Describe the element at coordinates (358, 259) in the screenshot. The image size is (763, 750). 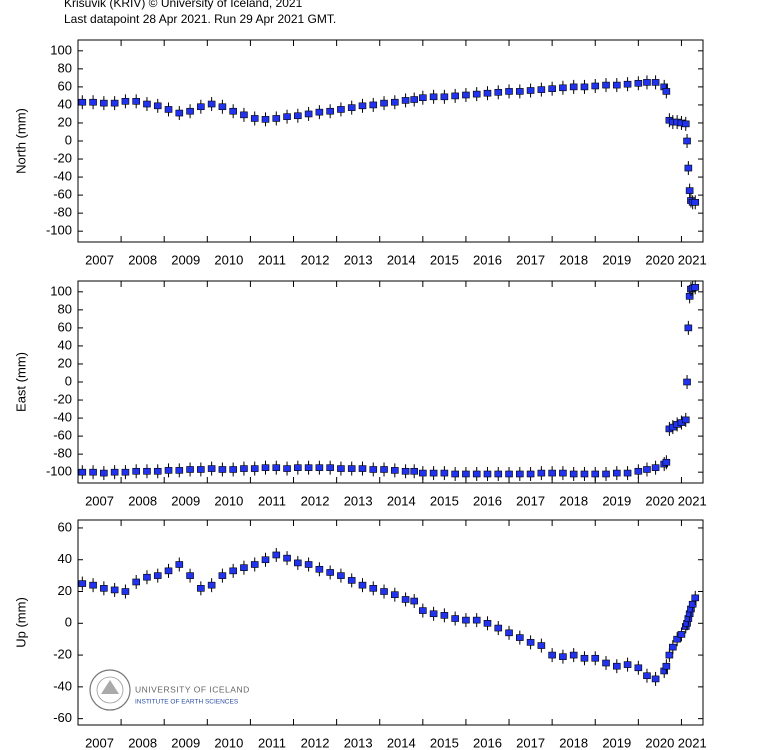
I see `x-tick-label: 2013` at that location.